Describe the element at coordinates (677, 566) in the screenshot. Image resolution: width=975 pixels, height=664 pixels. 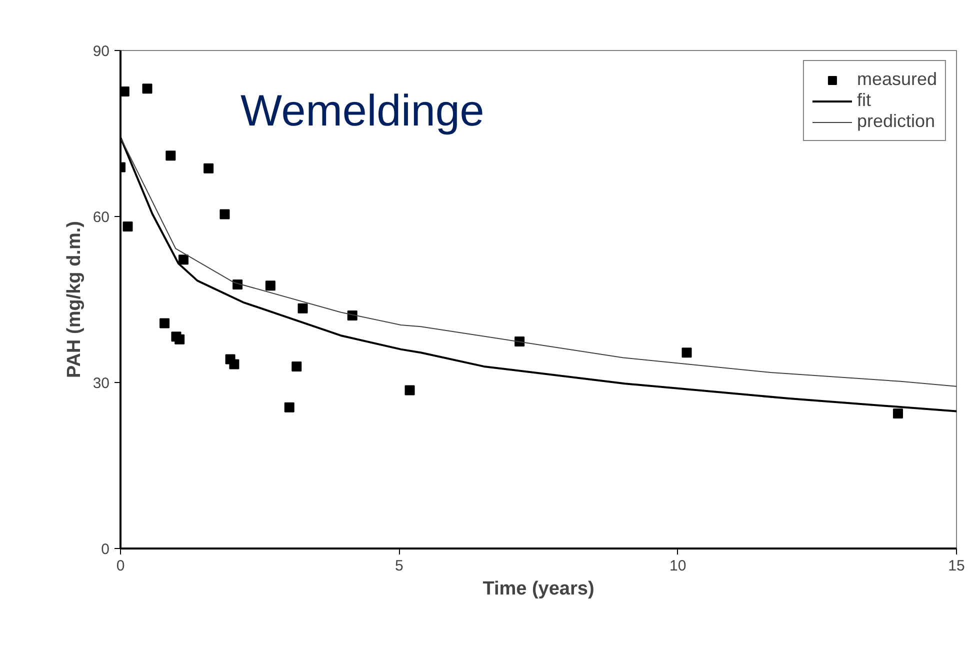
I see `x-tick-label: 10` at that location.